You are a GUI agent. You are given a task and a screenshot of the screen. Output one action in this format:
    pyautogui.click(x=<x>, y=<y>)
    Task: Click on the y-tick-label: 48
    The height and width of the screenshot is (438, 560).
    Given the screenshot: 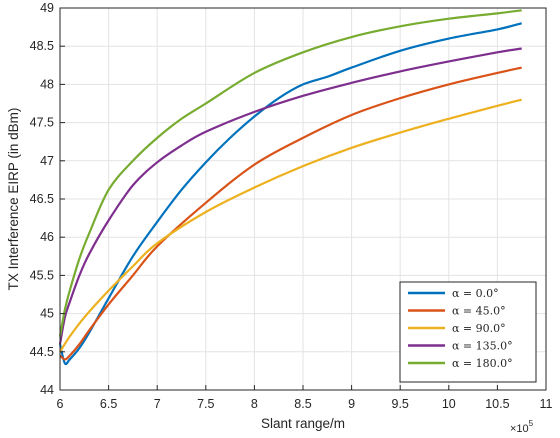 What is the action you would take?
    pyautogui.click(x=47, y=84)
    